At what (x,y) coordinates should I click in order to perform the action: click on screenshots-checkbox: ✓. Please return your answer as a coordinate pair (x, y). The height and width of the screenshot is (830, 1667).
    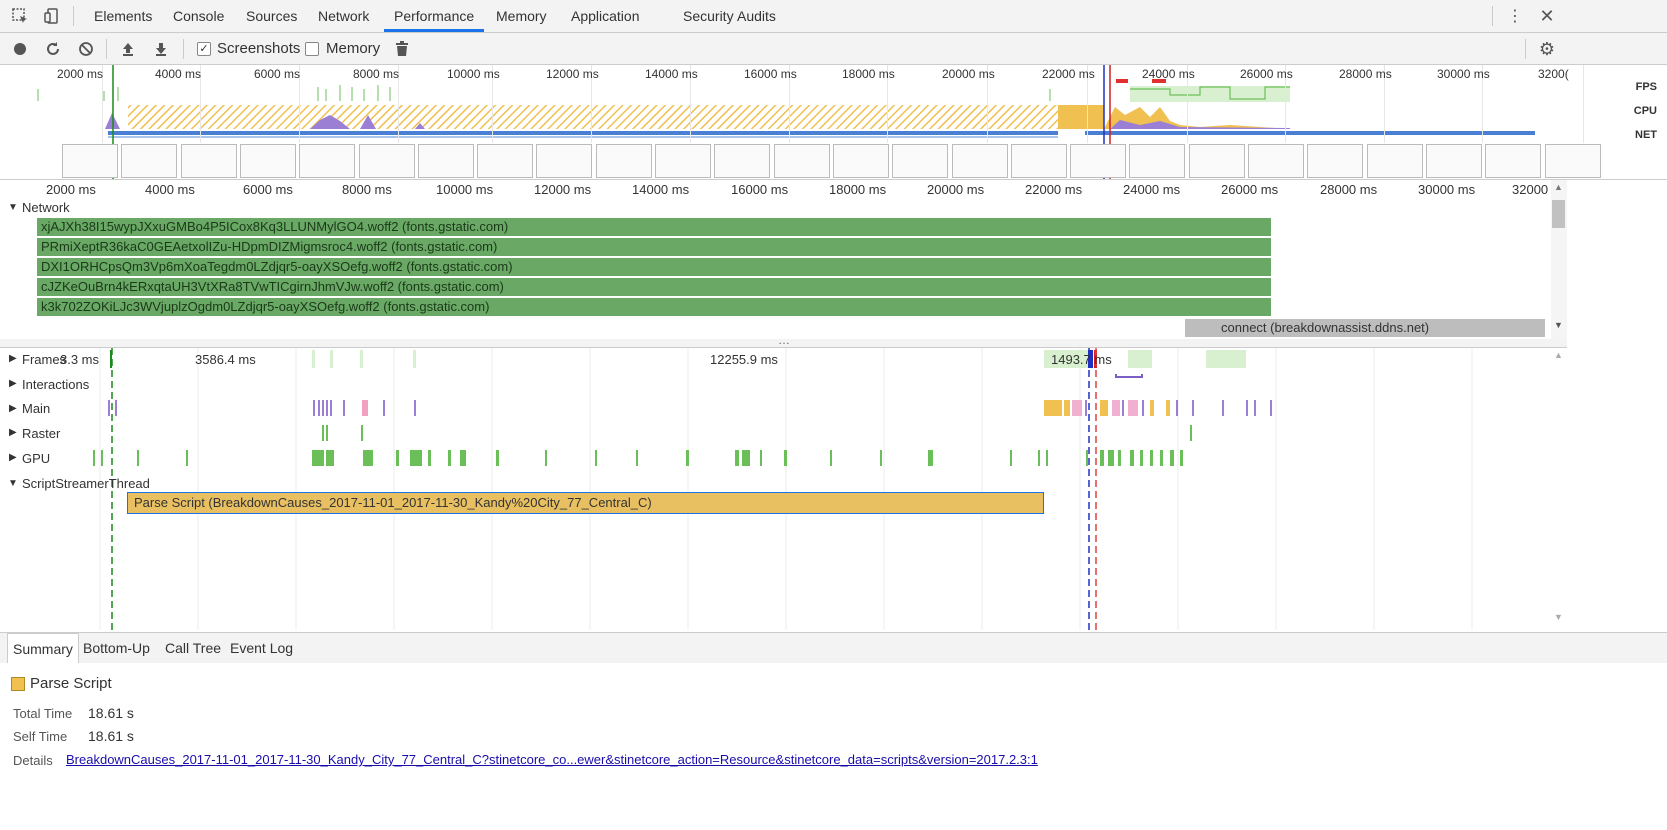
    Looking at the image, I should click on (204, 49).